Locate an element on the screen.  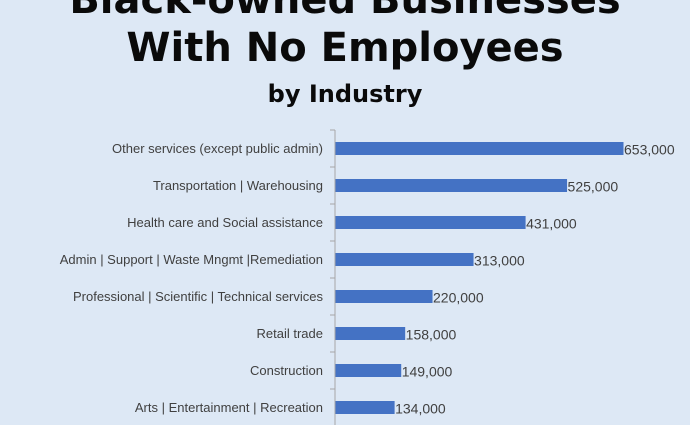
chart-title-line-2: With No Employees is located at coordinates (345, 48).